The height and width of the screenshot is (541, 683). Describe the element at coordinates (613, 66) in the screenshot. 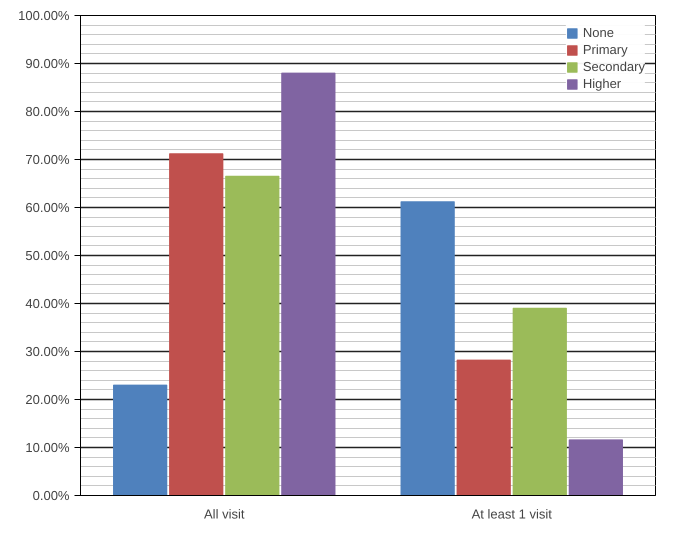

I see `legend-label: Secondary` at that location.